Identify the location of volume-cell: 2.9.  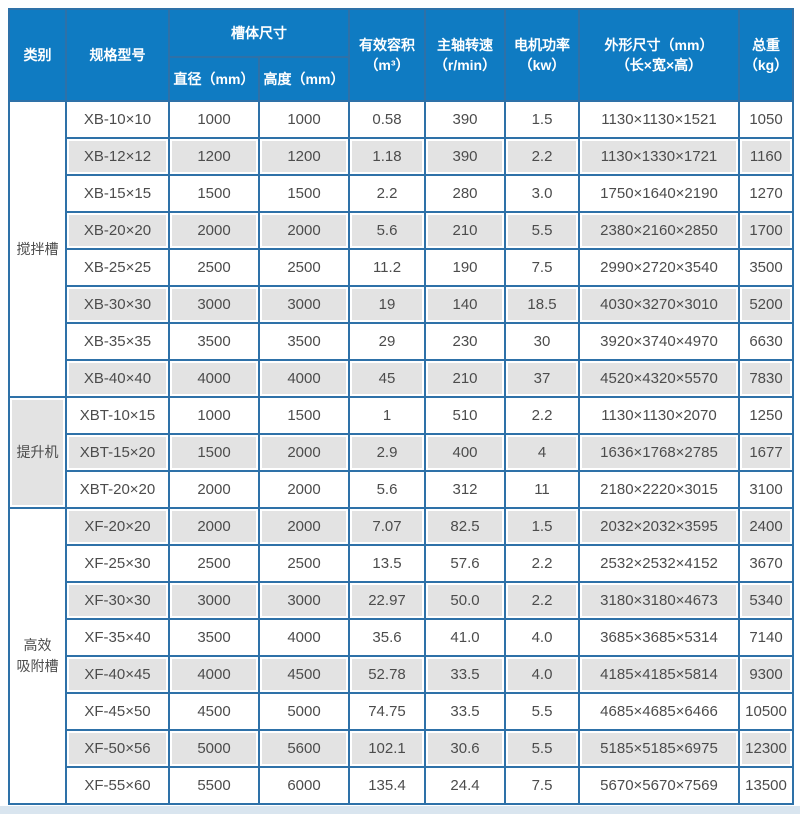
(387, 452).